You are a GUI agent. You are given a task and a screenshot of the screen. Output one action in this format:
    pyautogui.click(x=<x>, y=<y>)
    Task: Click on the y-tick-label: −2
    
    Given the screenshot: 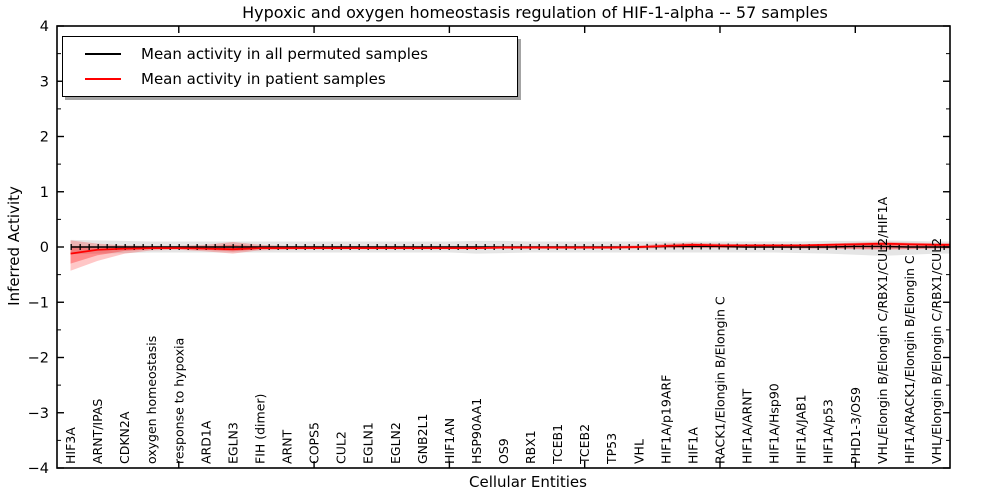 What is the action you would take?
    pyautogui.click(x=38, y=359)
    